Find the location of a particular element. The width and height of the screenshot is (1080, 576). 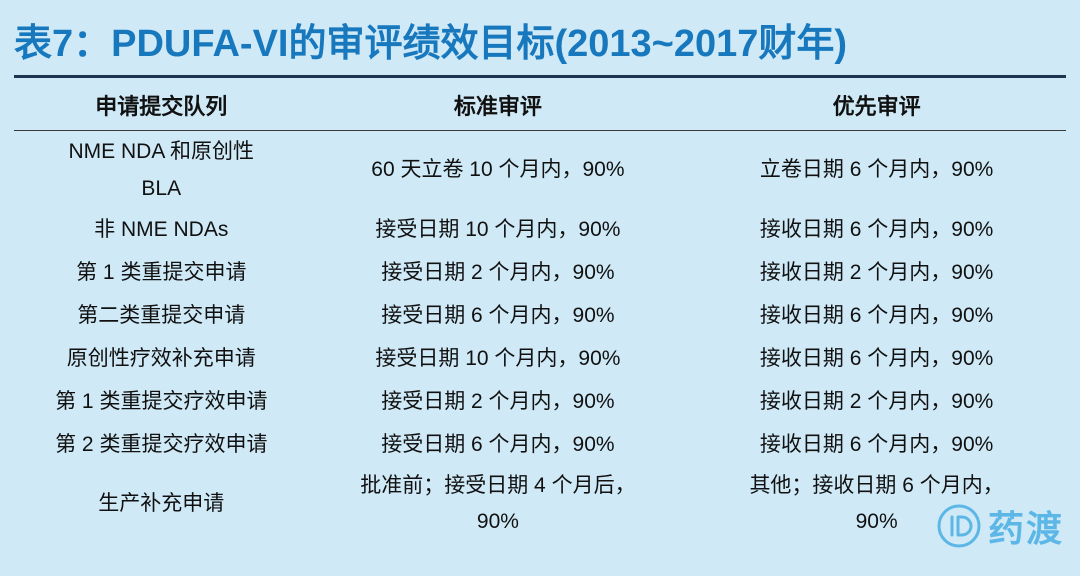

table-row: 第 2 类重提交疗效申请 接受日期 6 个月内，90% 接收日期 6 个月内，90% is located at coordinates (540, 445).